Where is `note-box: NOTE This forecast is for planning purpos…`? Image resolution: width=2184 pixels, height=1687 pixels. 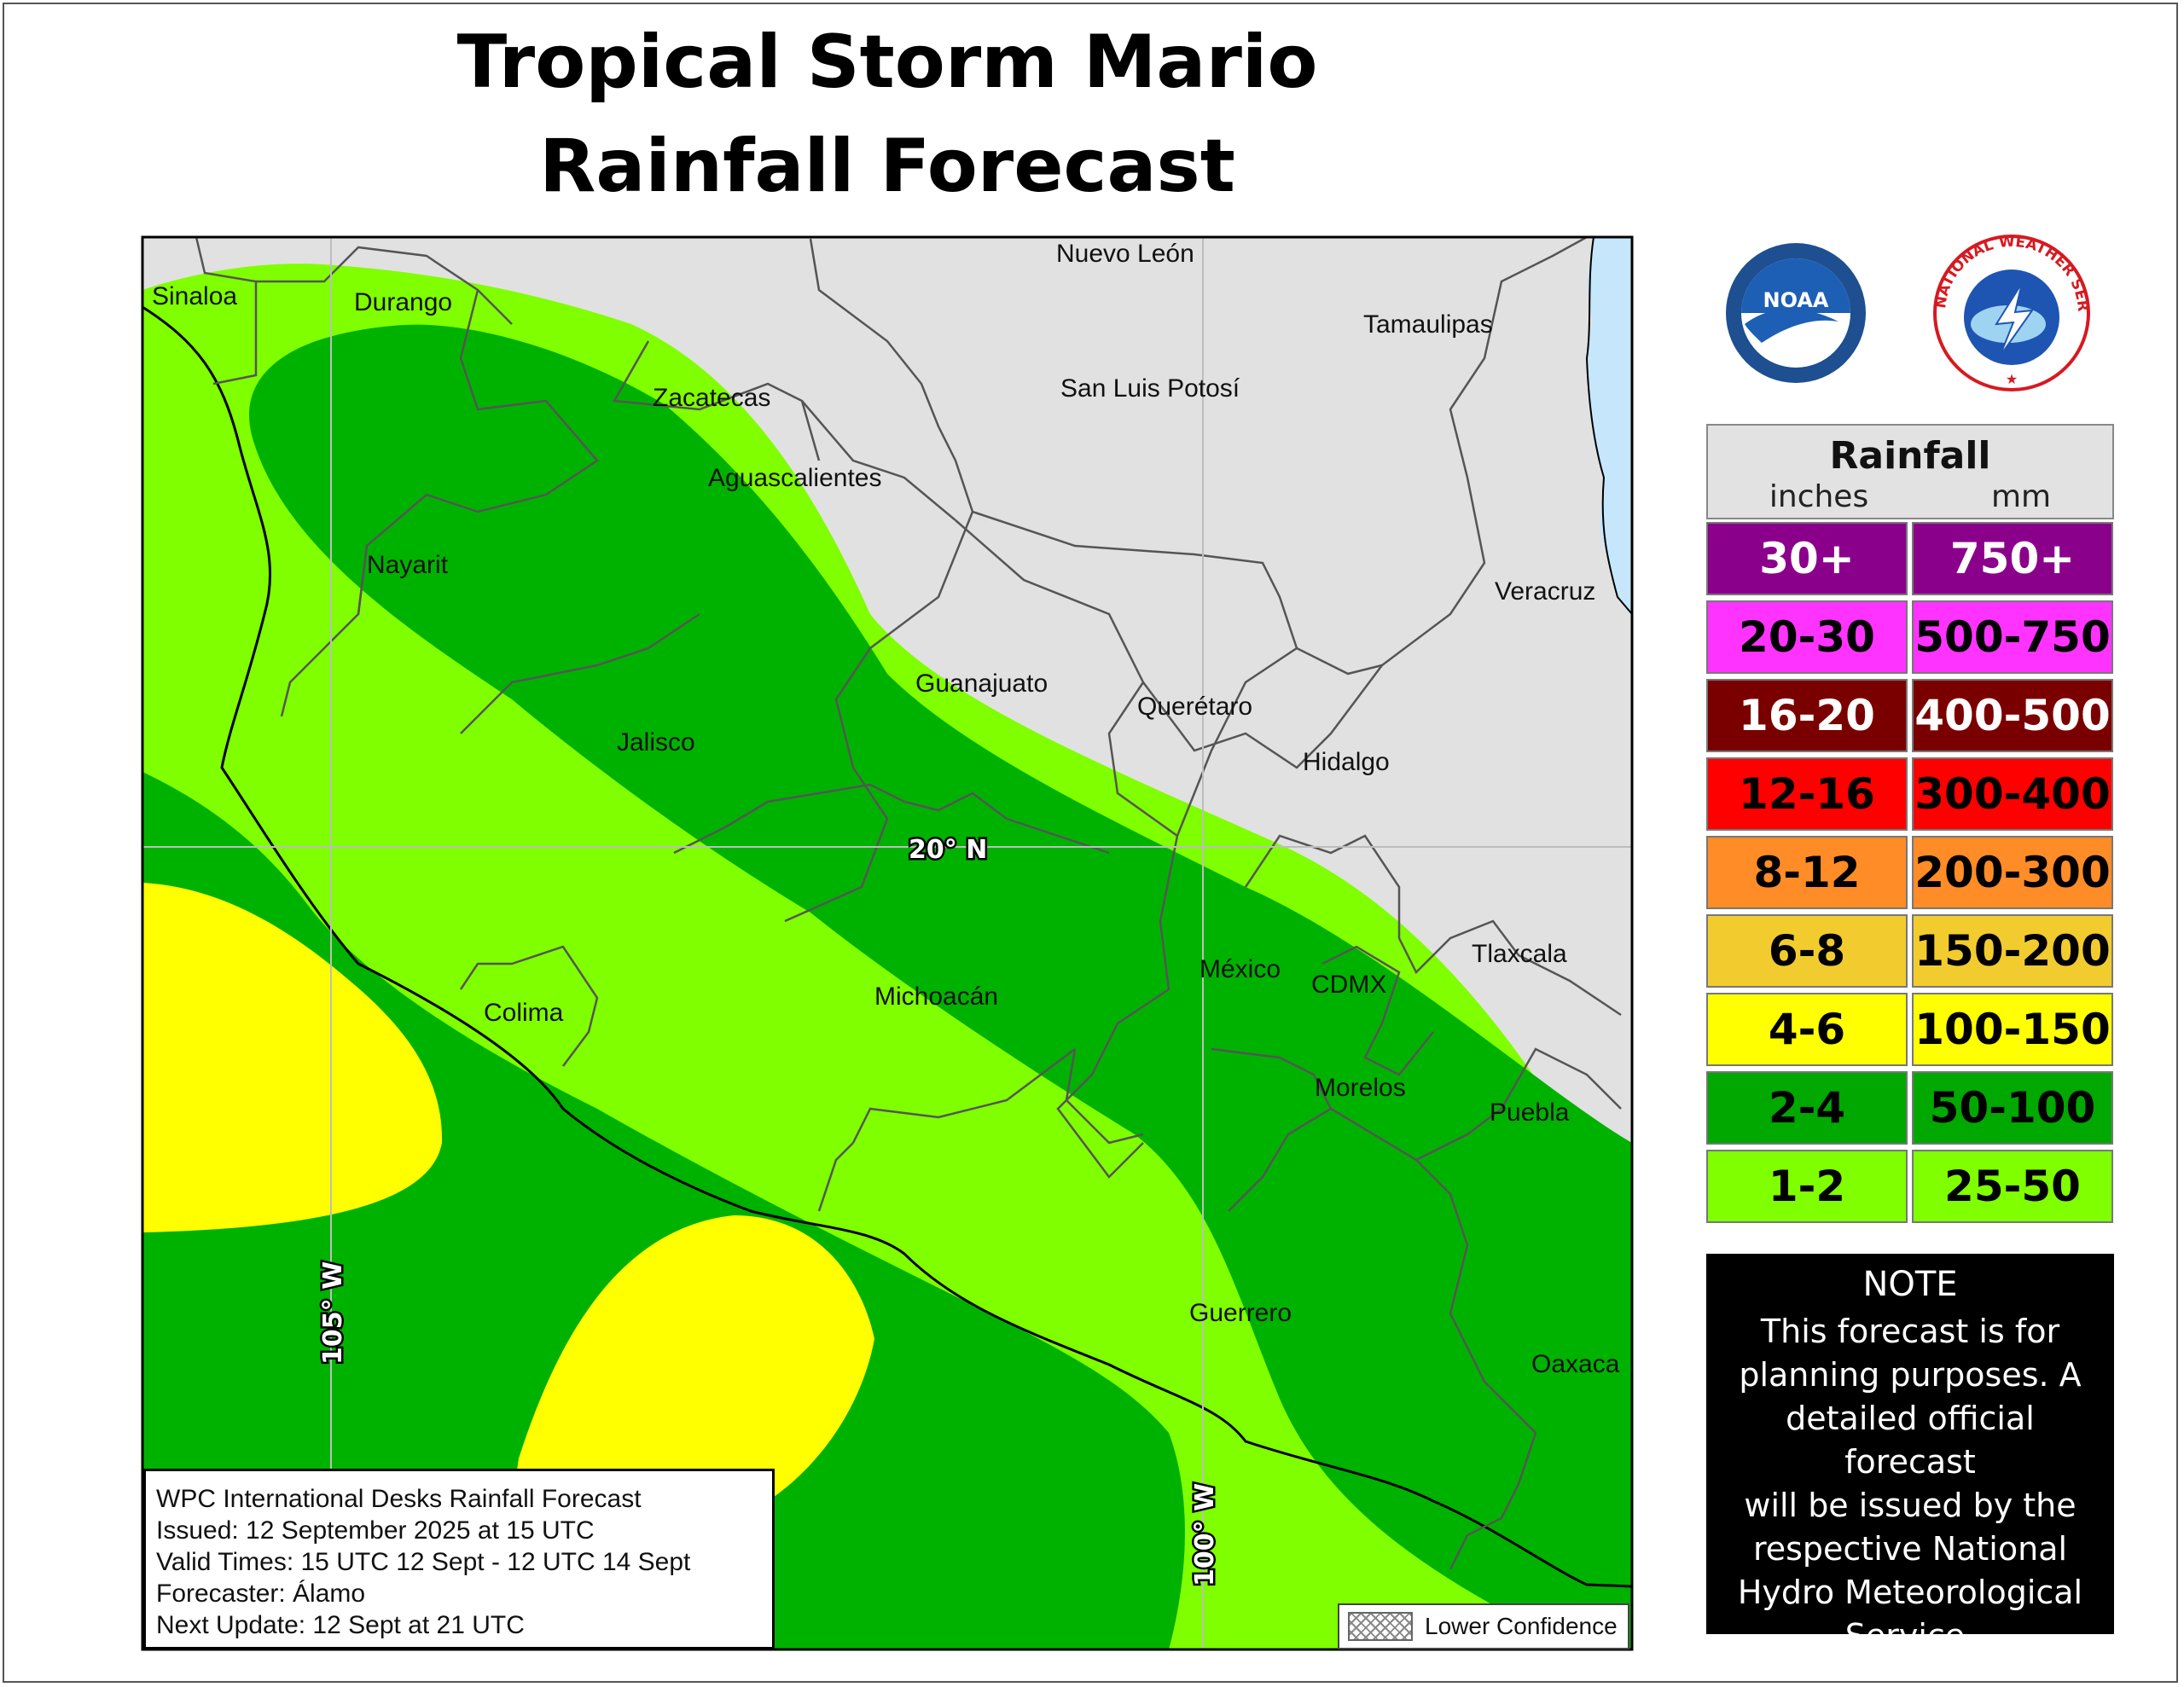
note-box: NOTE This forecast is for planning purpos… is located at coordinates (1910, 1455).